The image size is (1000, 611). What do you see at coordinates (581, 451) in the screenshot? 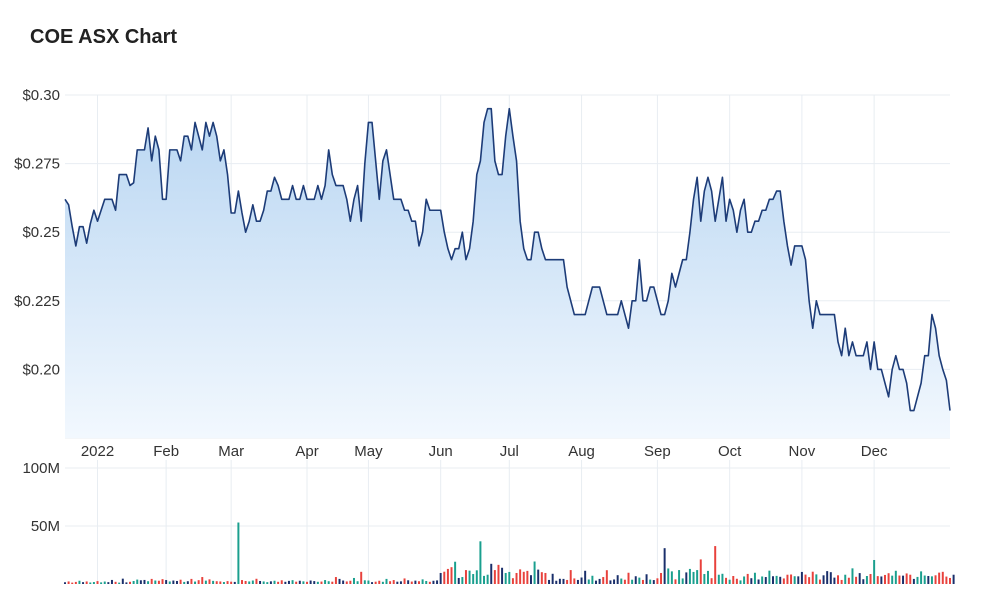
I see `x-tick-label: Aug` at bounding box center [581, 451].